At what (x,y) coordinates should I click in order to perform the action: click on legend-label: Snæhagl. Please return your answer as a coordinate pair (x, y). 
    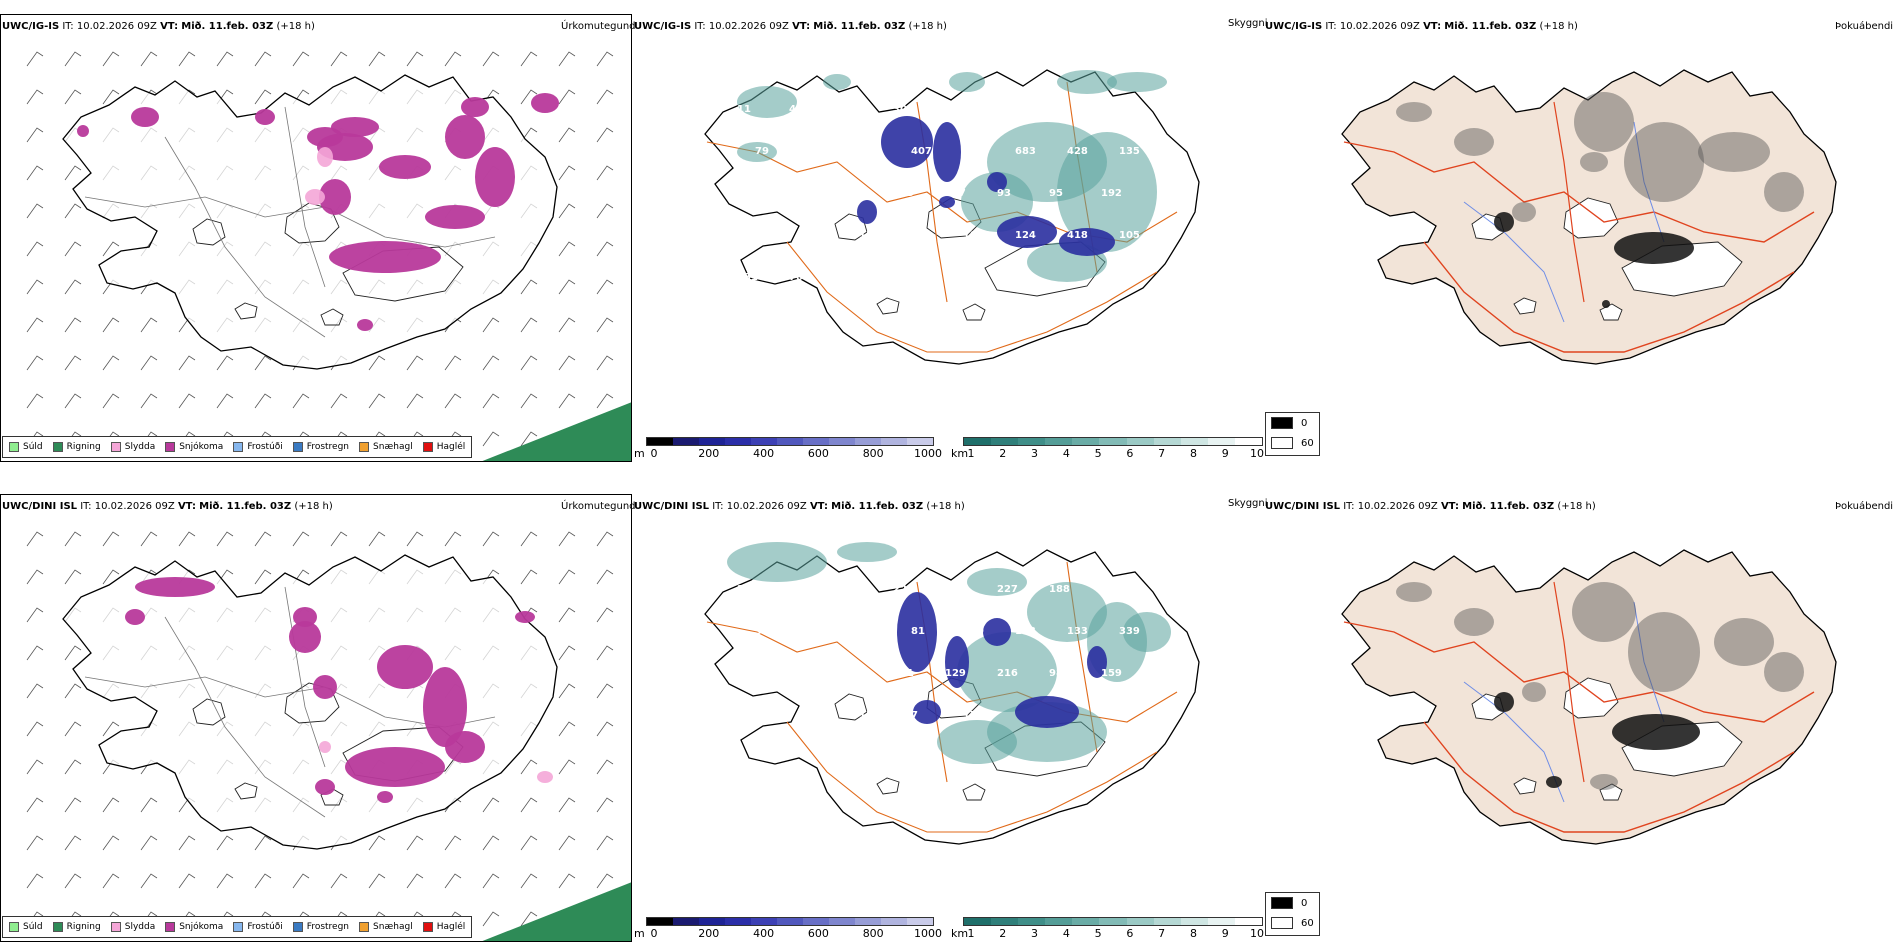
    Looking at the image, I should click on (393, 447).